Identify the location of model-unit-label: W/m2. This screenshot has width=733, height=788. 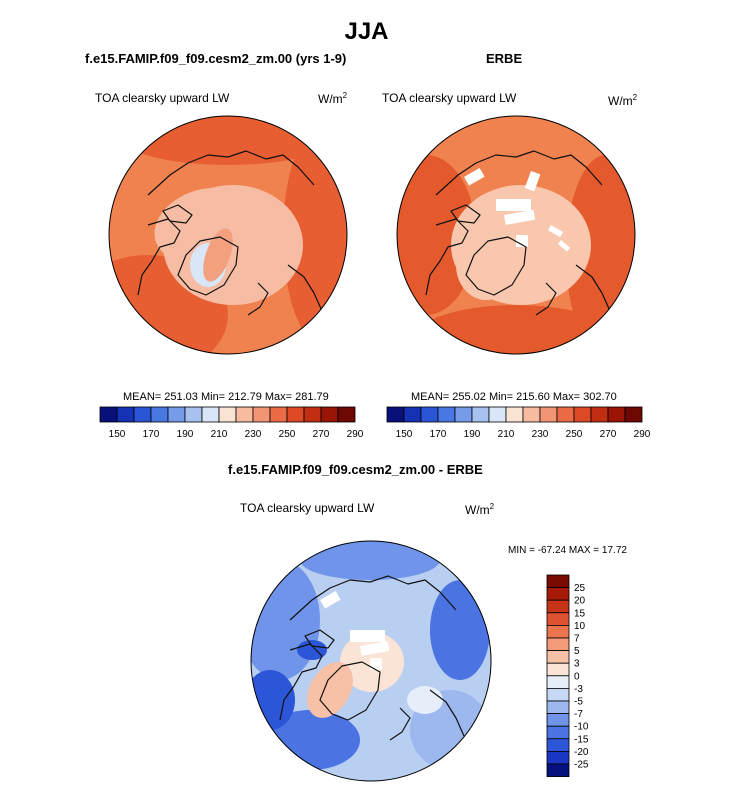
(333, 99).